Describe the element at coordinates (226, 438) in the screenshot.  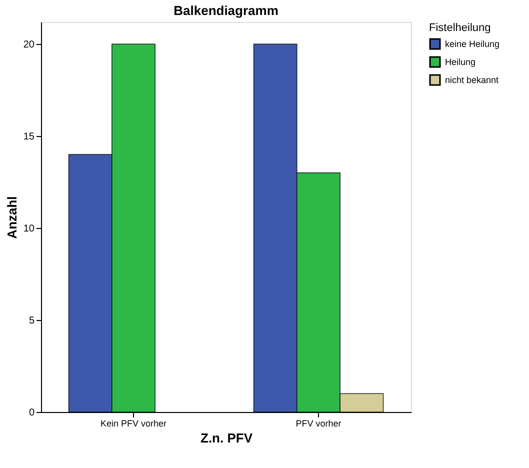
I see `x-axis-title: Z.n. PFV` at that location.